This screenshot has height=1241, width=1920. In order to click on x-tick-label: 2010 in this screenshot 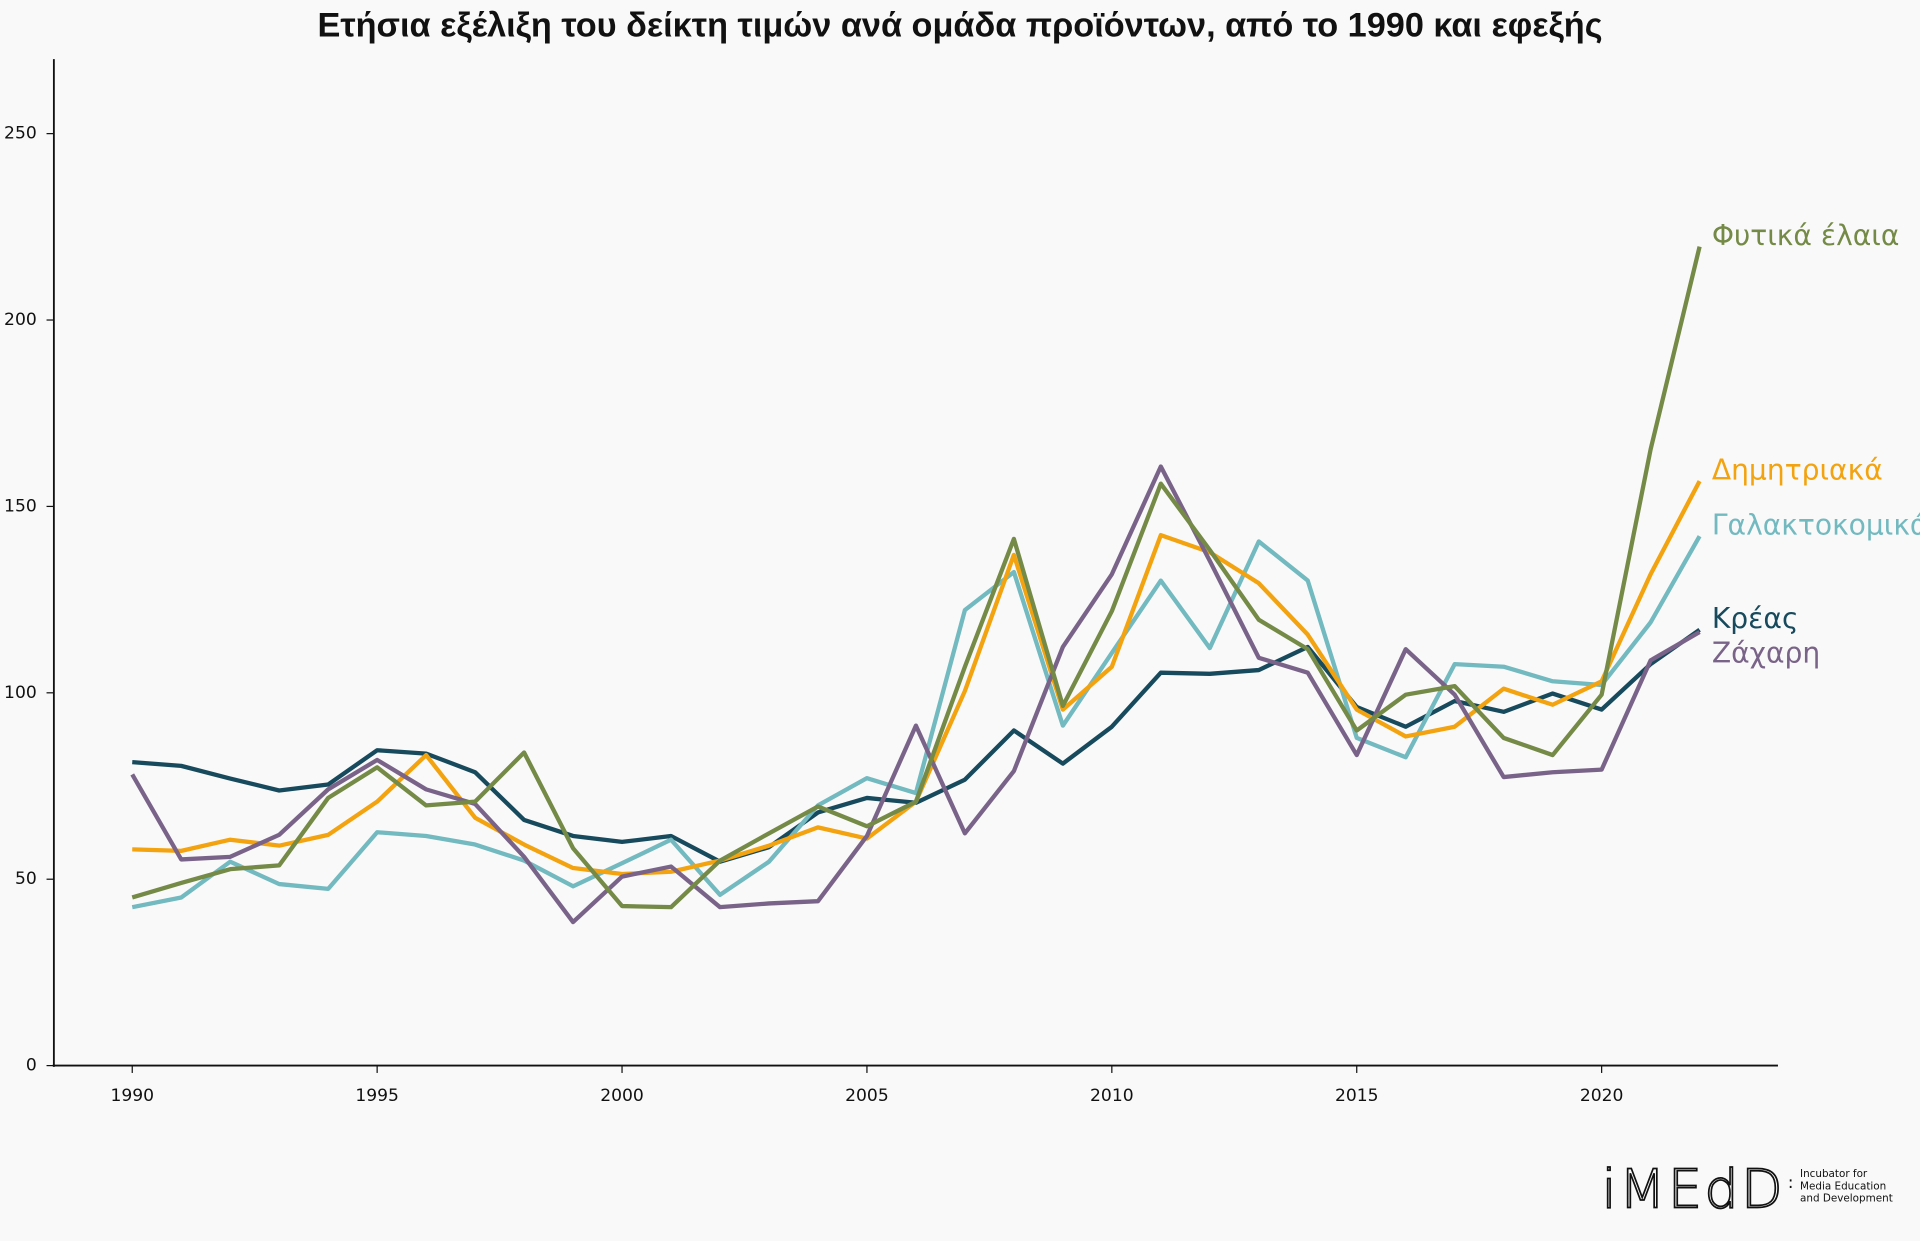, I will do `click(1112, 1096)`.